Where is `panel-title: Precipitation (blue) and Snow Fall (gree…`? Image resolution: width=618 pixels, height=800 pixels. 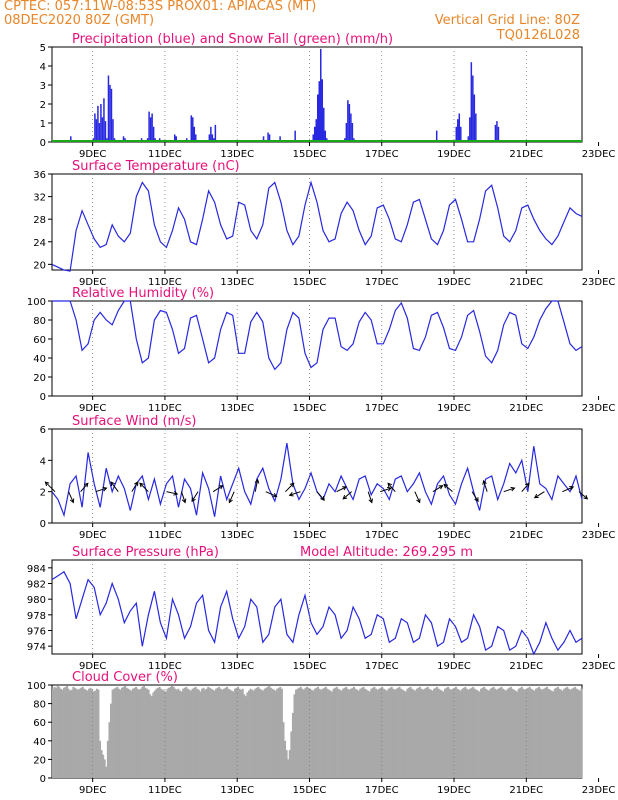 panel-title: Precipitation (blue) and Snow Fall (gree… is located at coordinates (232, 39).